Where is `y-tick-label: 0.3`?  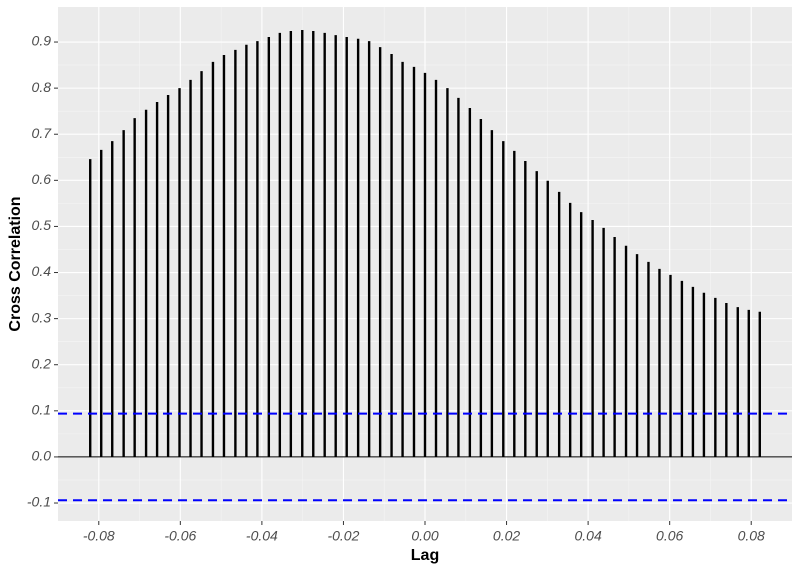 y-tick-label: 0.3 is located at coordinates (42, 317).